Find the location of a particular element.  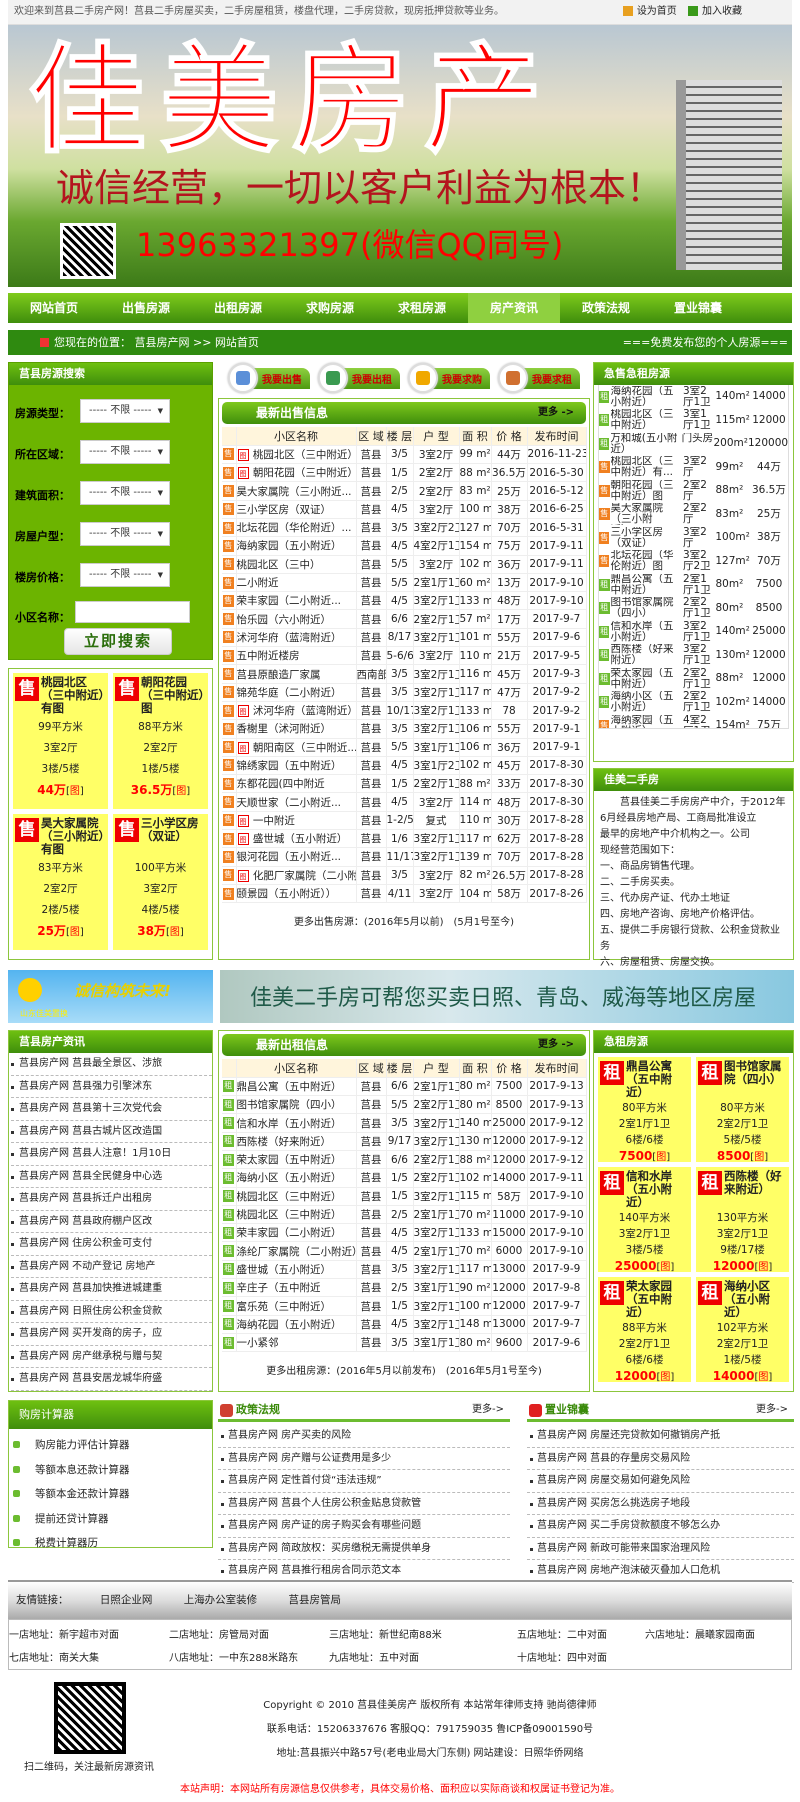

sale-more-link: 更多 -> is located at coordinates (555, 412).